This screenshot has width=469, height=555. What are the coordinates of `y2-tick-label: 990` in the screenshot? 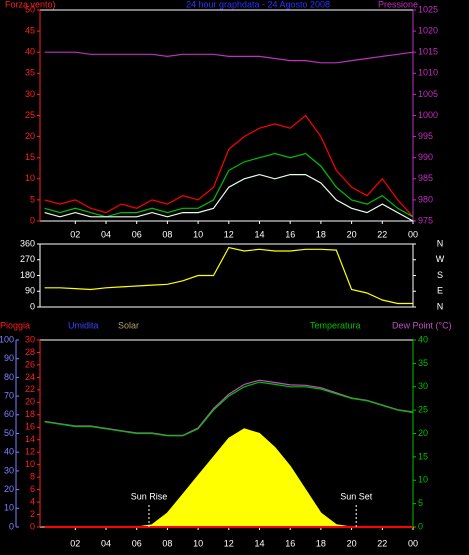 It's located at (425, 157).